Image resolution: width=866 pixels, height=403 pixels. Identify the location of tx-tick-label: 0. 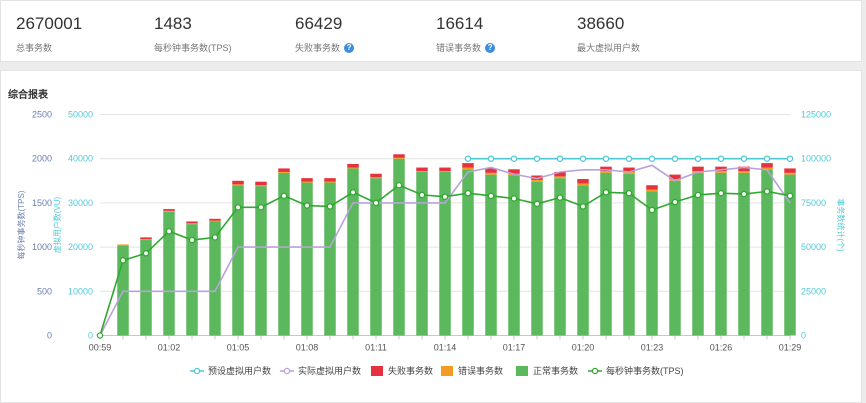
(803, 336).